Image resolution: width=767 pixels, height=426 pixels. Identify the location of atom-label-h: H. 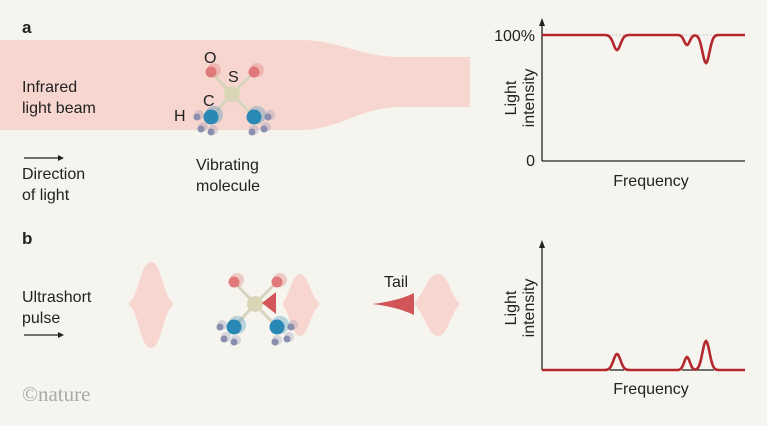
(180, 116).